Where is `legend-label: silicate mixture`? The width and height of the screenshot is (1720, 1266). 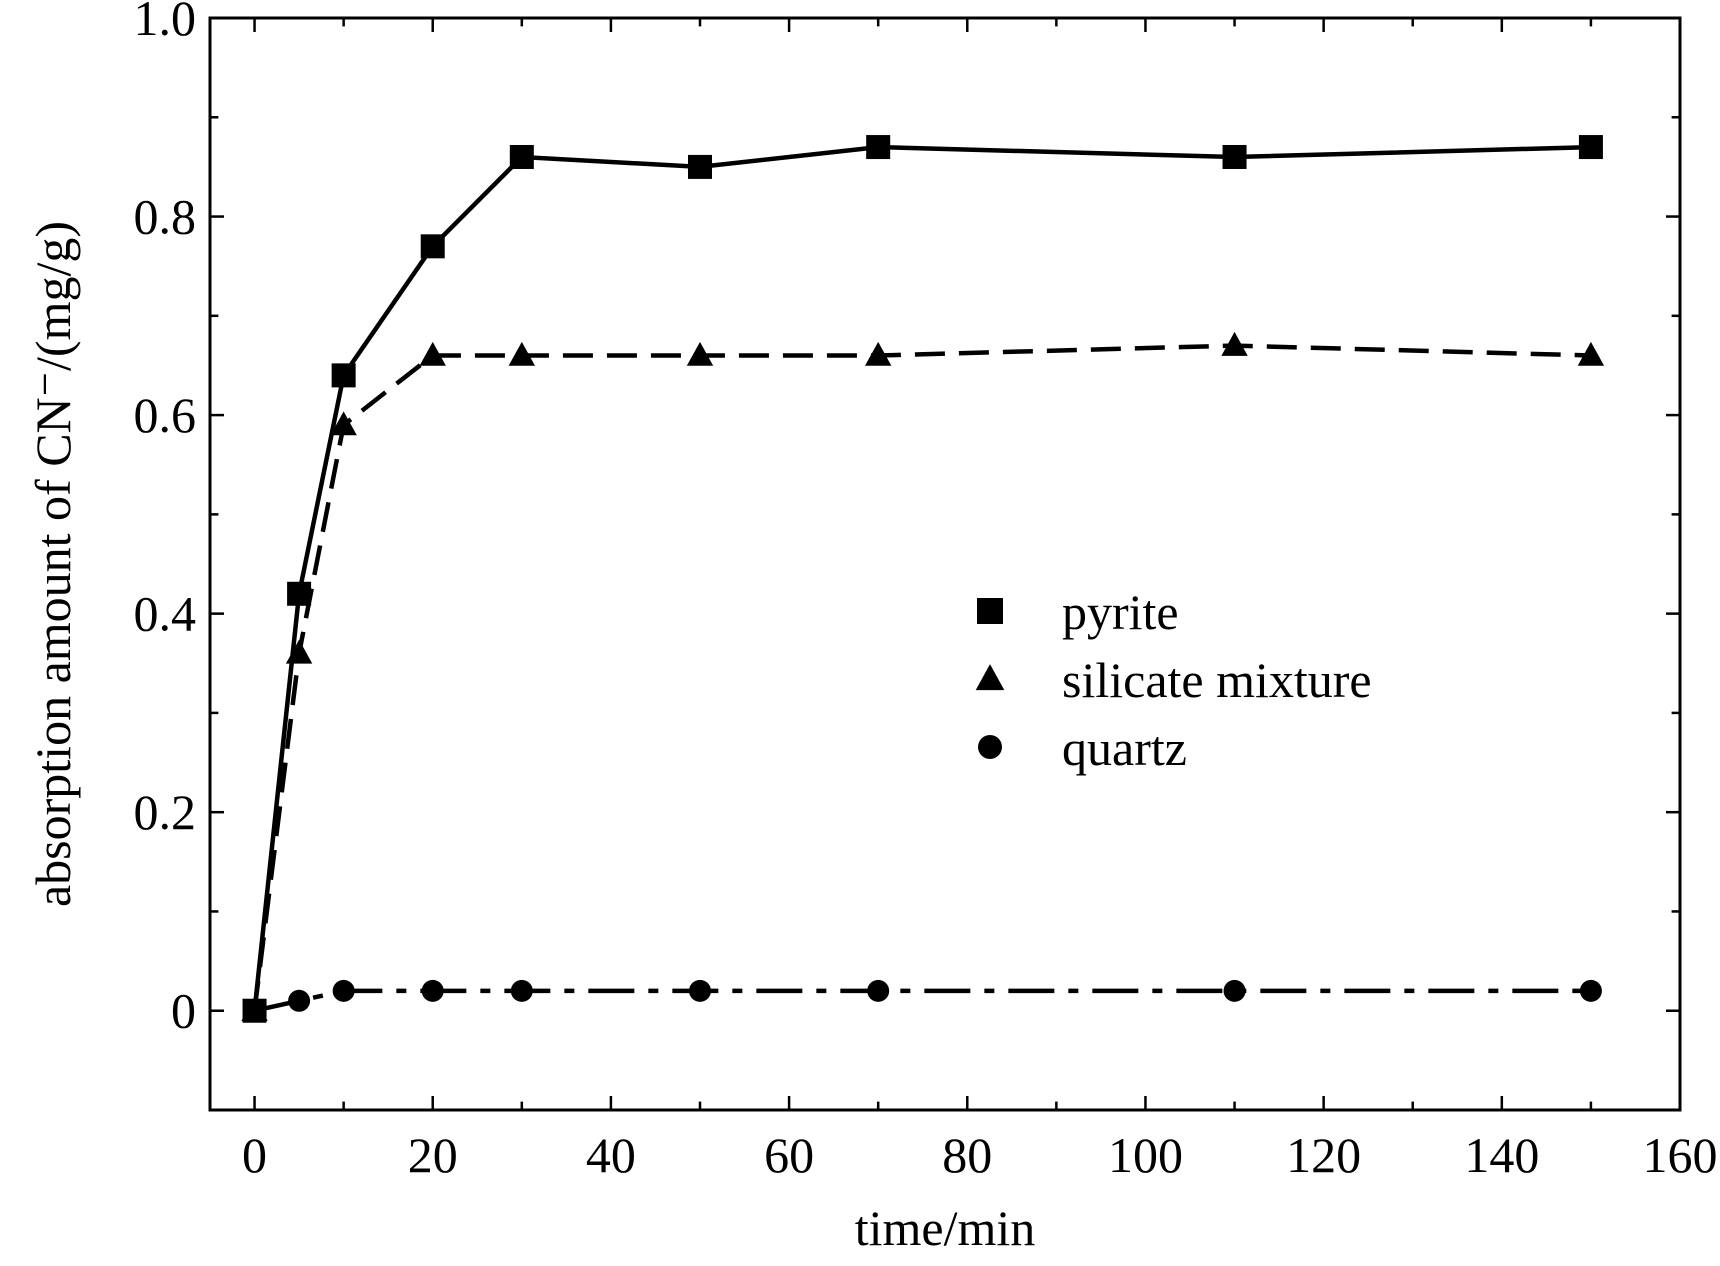
legend-label: silicate mixture is located at coordinates (1217, 680).